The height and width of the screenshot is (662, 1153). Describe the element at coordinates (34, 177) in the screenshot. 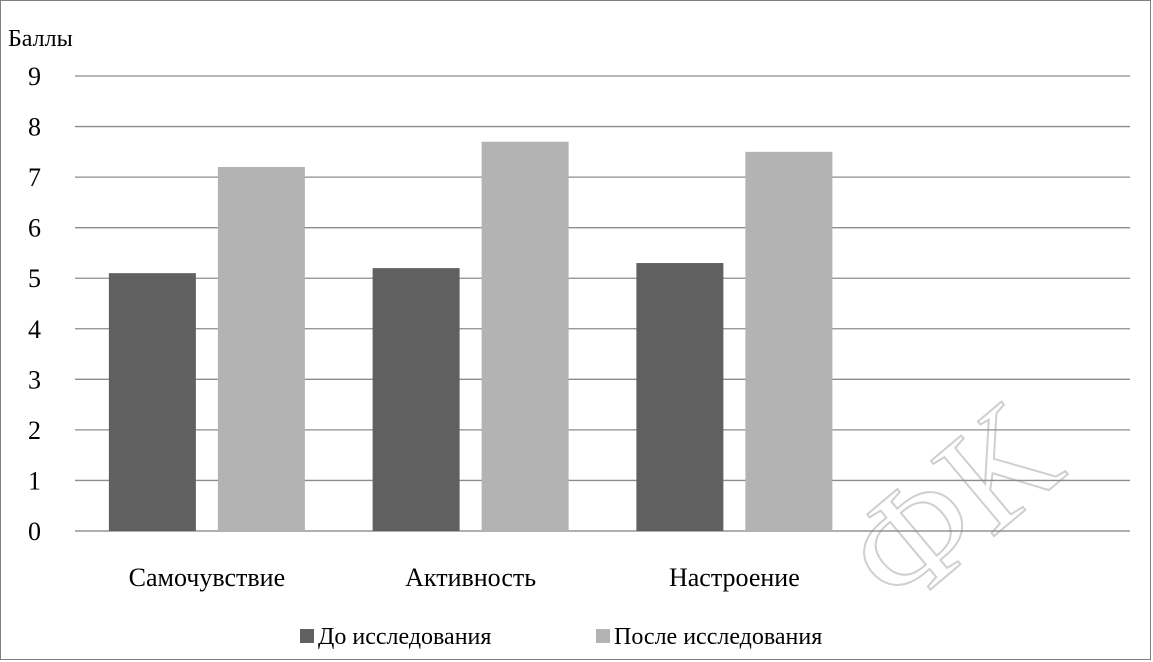

I see `y-tick-label: 7` at that location.